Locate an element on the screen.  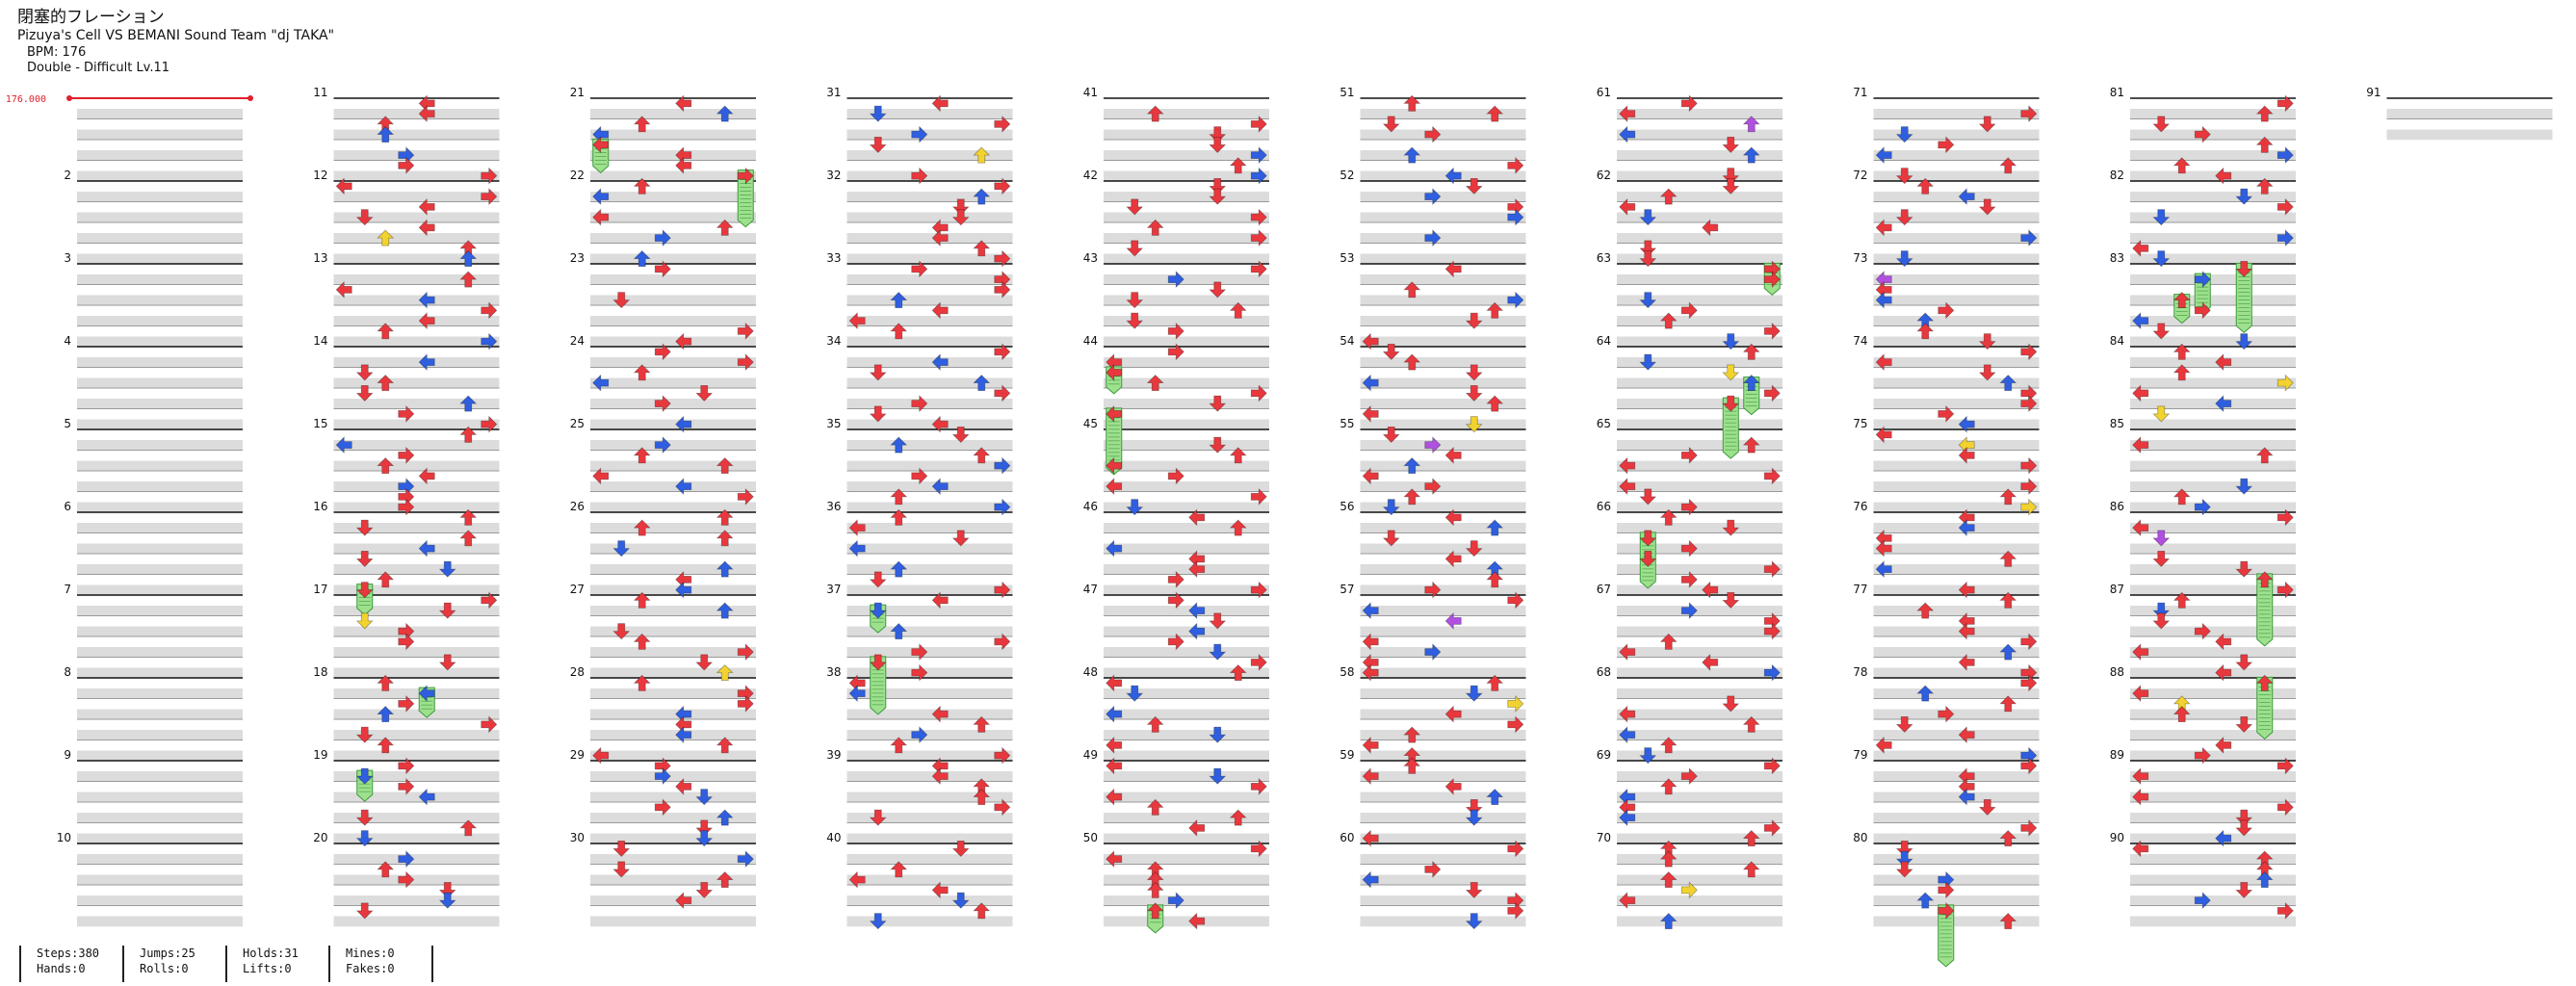
measure-number: 9 is located at coordinates (67, 755).